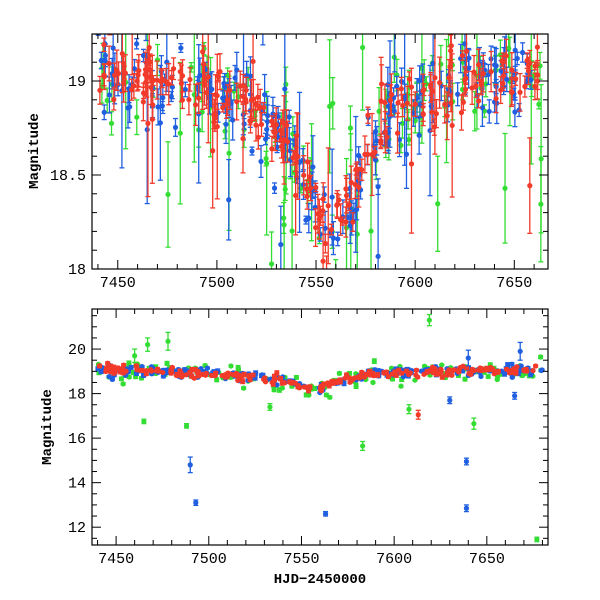  Describe the element at coordinates (35, 151) in the screenshot. I see `top-y-axis-title: Magnitude` at that location.